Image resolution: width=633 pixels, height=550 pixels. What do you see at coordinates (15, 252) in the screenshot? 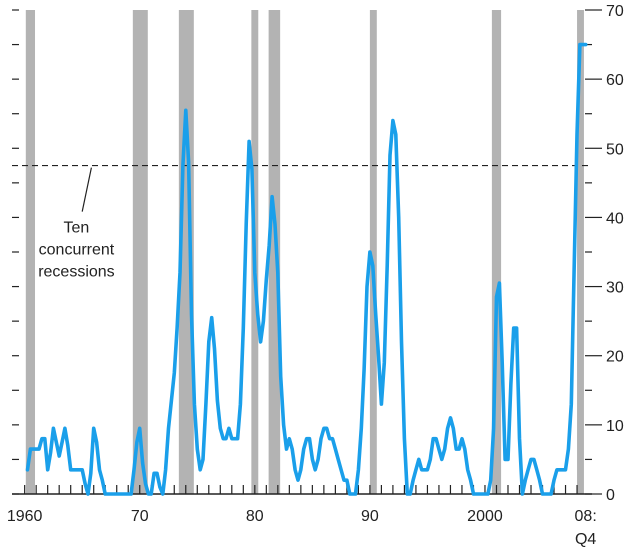
I see `left-axis-ticks` at bounding box center [15, 252].